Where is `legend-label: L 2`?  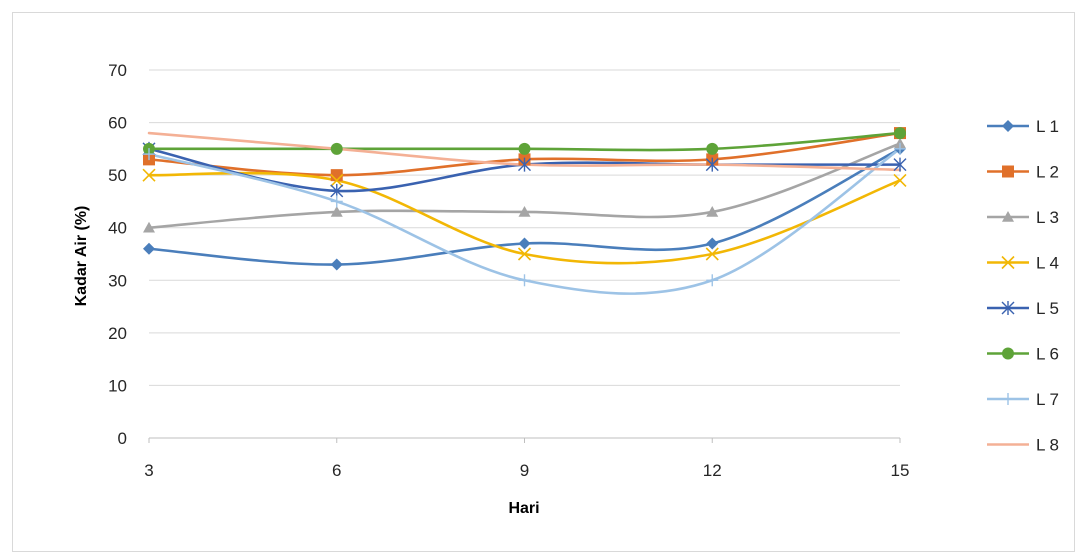
legend-label: L 2 is located at coordinates (1047, 172).